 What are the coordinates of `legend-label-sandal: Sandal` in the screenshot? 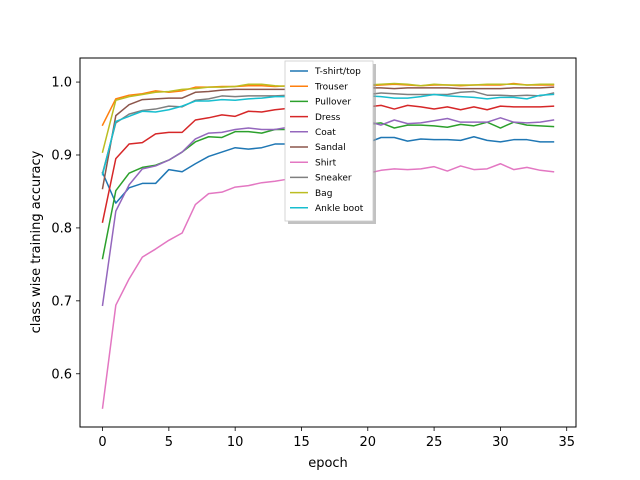 It's located at (330, 148).